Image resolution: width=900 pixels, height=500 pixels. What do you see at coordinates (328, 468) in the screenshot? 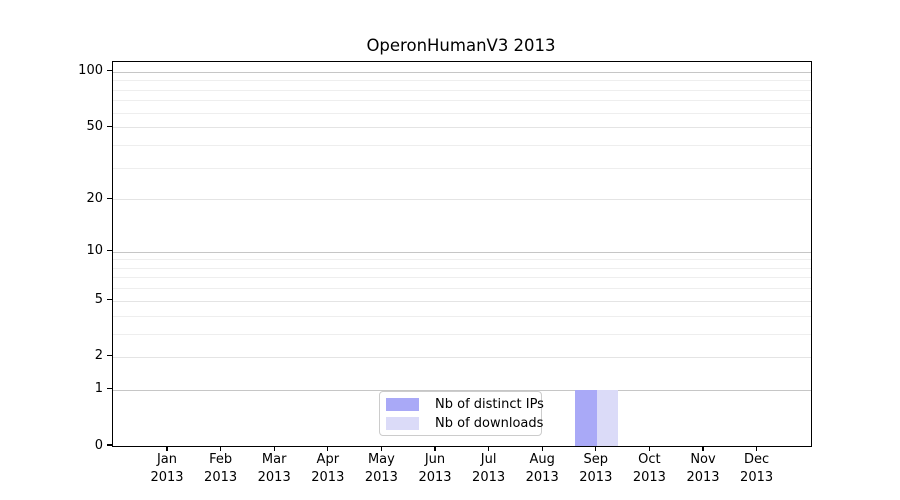
I see `x-tick-label-3: Apr 2013` at bounding box center [328, 468].